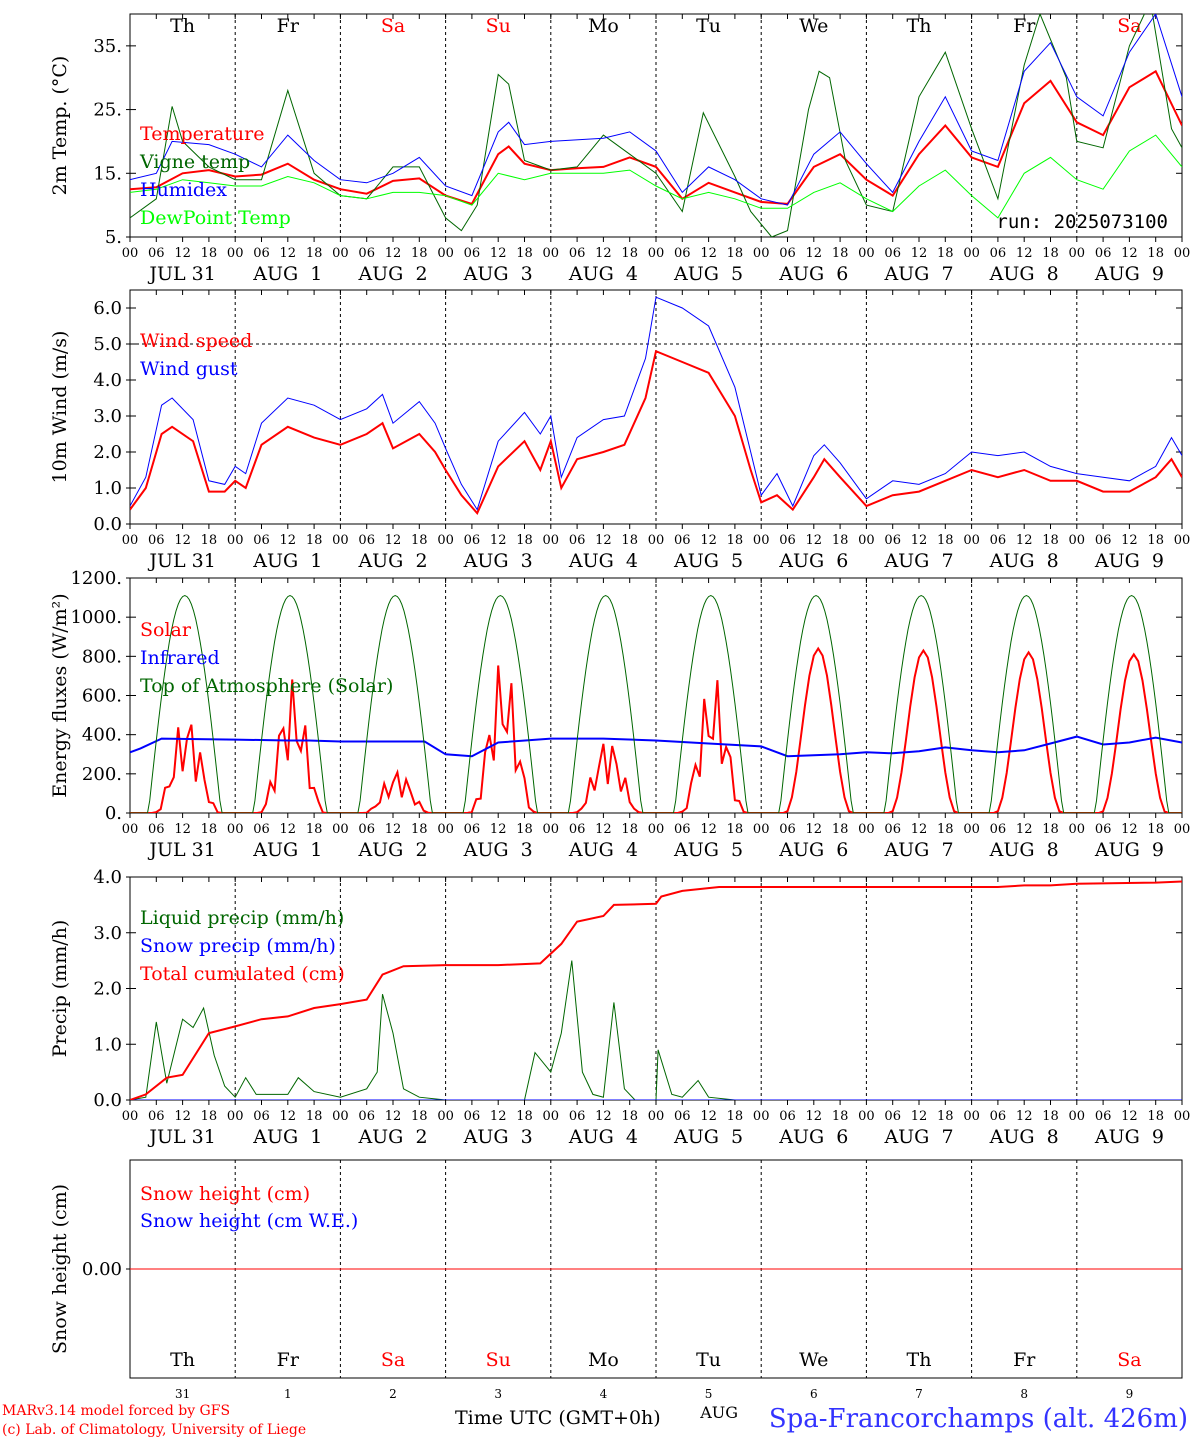 This screenshot has height=1440, width=1194. What do you see at coordinates (392, 1137) in the screenshot?
I see `x-day-label: AUG 2` at bounding box center [392, 1137].